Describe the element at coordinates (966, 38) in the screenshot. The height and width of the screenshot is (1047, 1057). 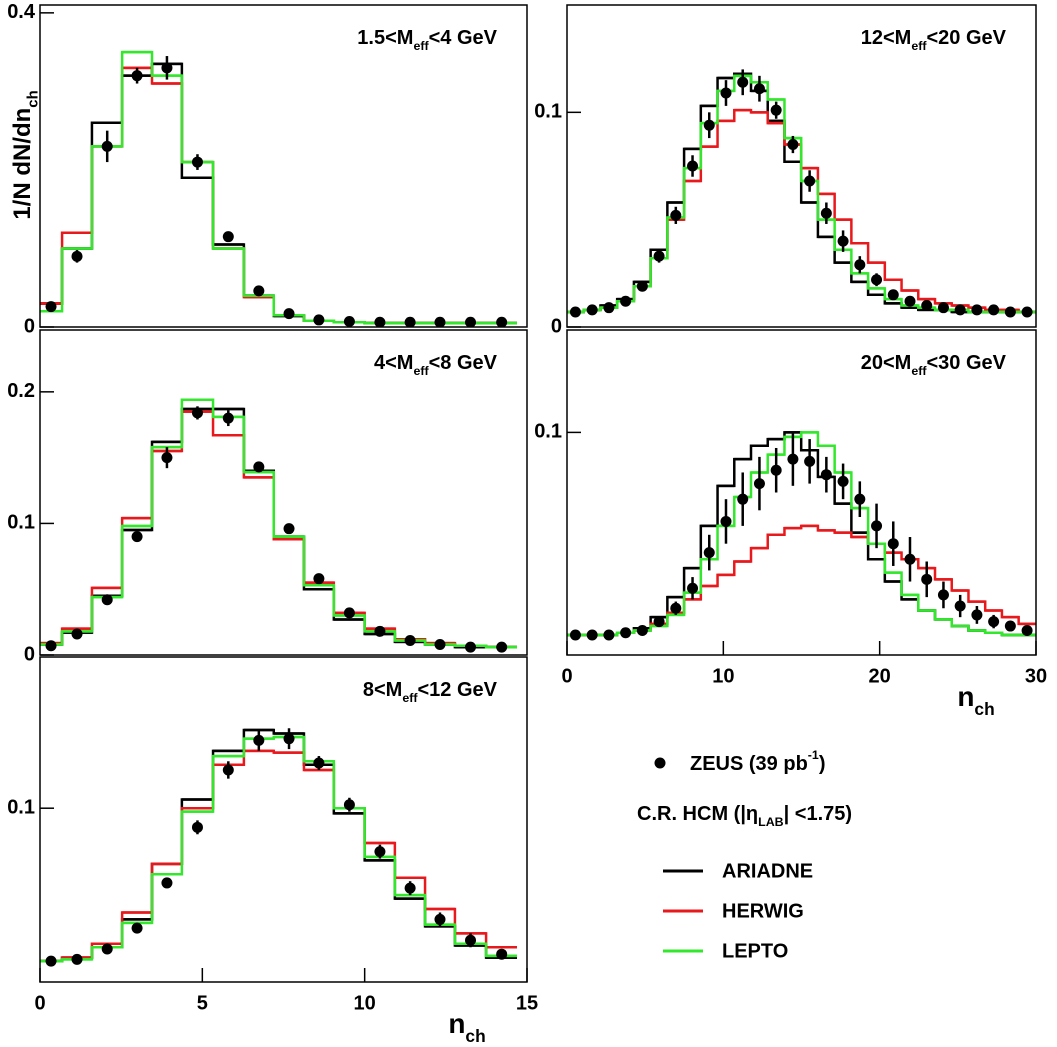
I see `text-part: <20 GeV` at that location.